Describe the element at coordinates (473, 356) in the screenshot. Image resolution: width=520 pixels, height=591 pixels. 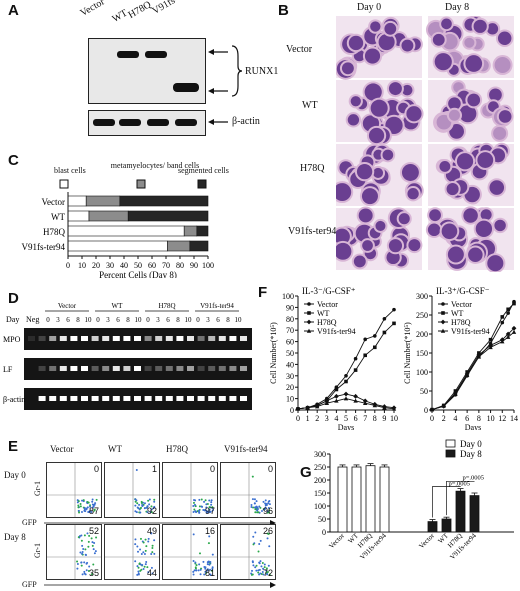
I see `series-WT` at that location.